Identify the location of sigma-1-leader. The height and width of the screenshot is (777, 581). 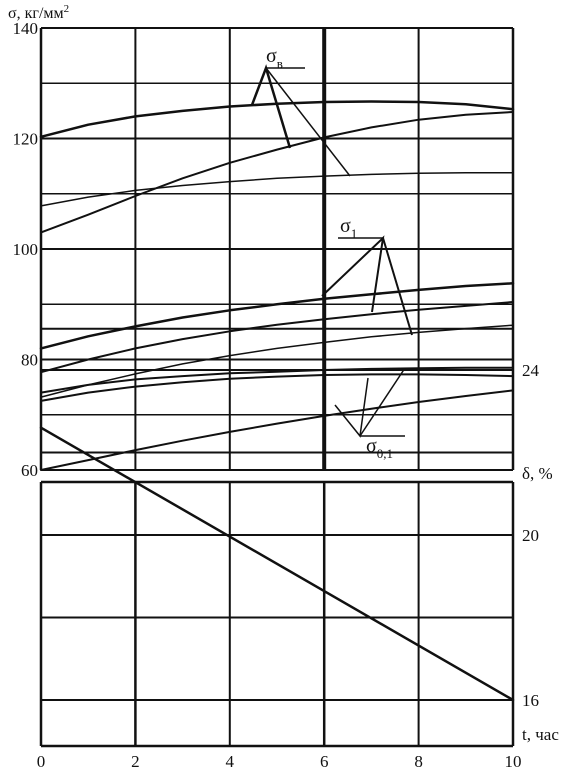
(397, 286).